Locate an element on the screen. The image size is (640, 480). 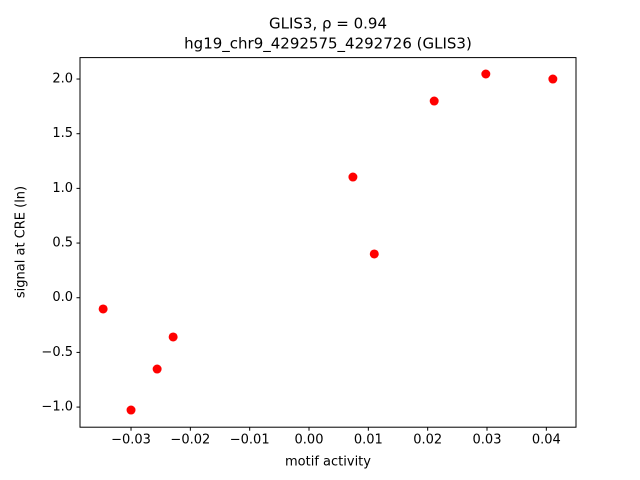
x-tick-label: 0.04 is located at coordinates (546, 440).